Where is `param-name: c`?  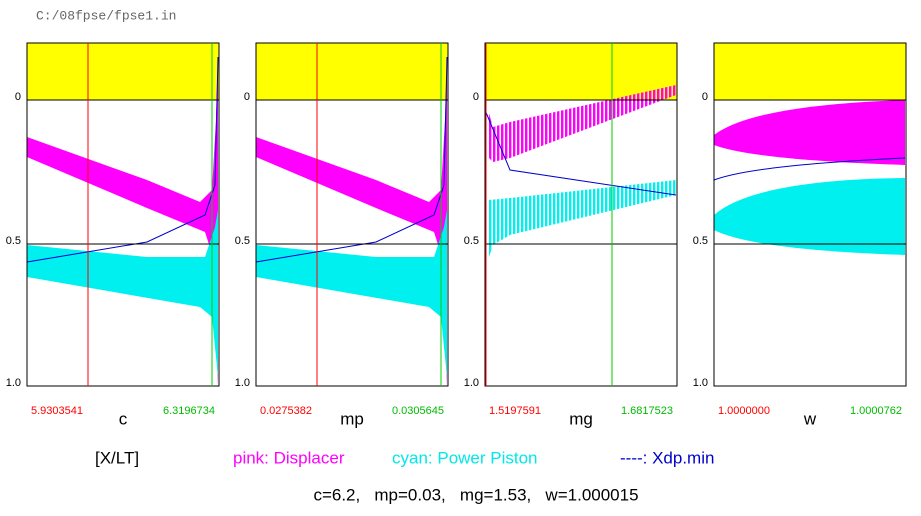 param-name: c is located at coordinates (123, 418).